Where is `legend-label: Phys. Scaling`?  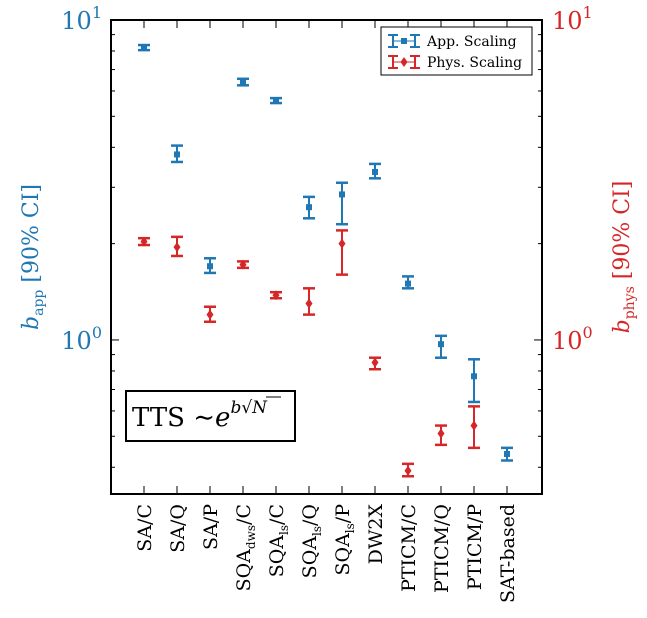
legend-label: Phys. Scaling is located at coordinates (474, 63).